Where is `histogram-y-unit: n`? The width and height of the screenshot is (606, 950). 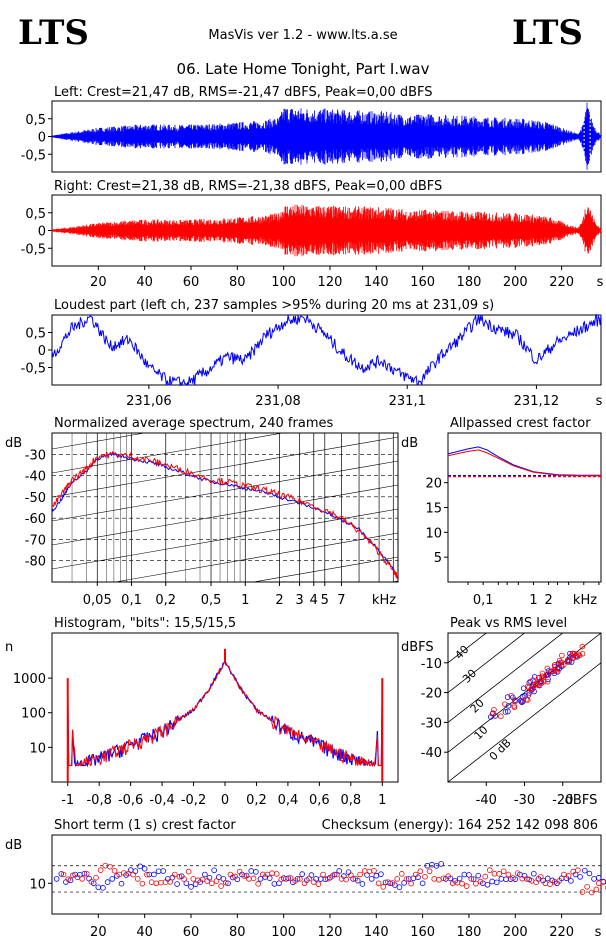 histogram-y-unit: n is located at coordinates (9, 647).